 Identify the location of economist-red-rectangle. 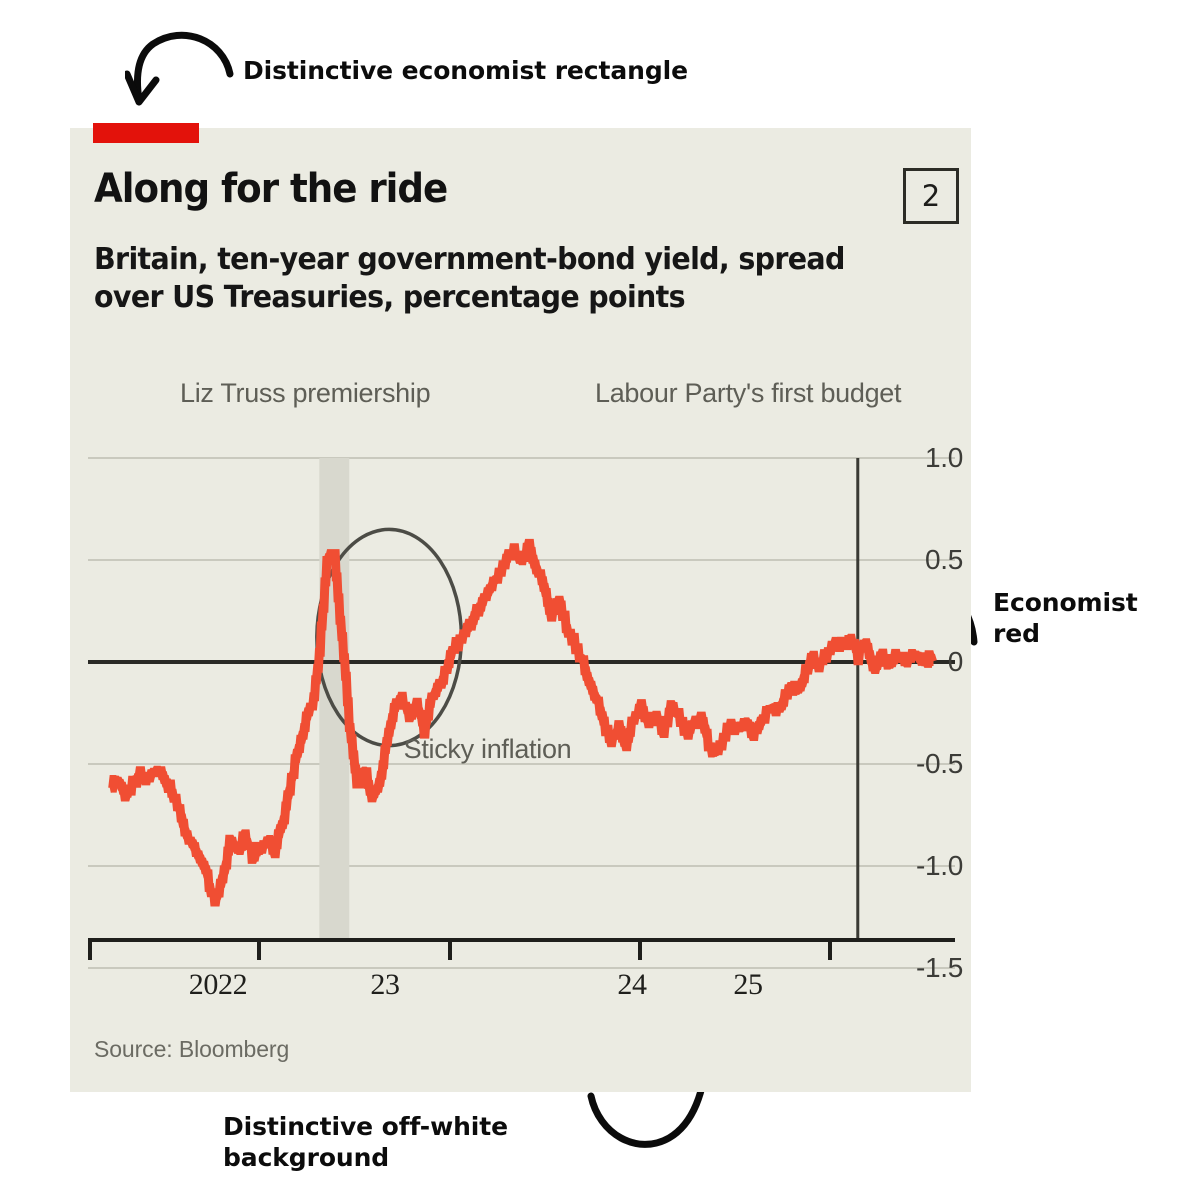
(146, 133).